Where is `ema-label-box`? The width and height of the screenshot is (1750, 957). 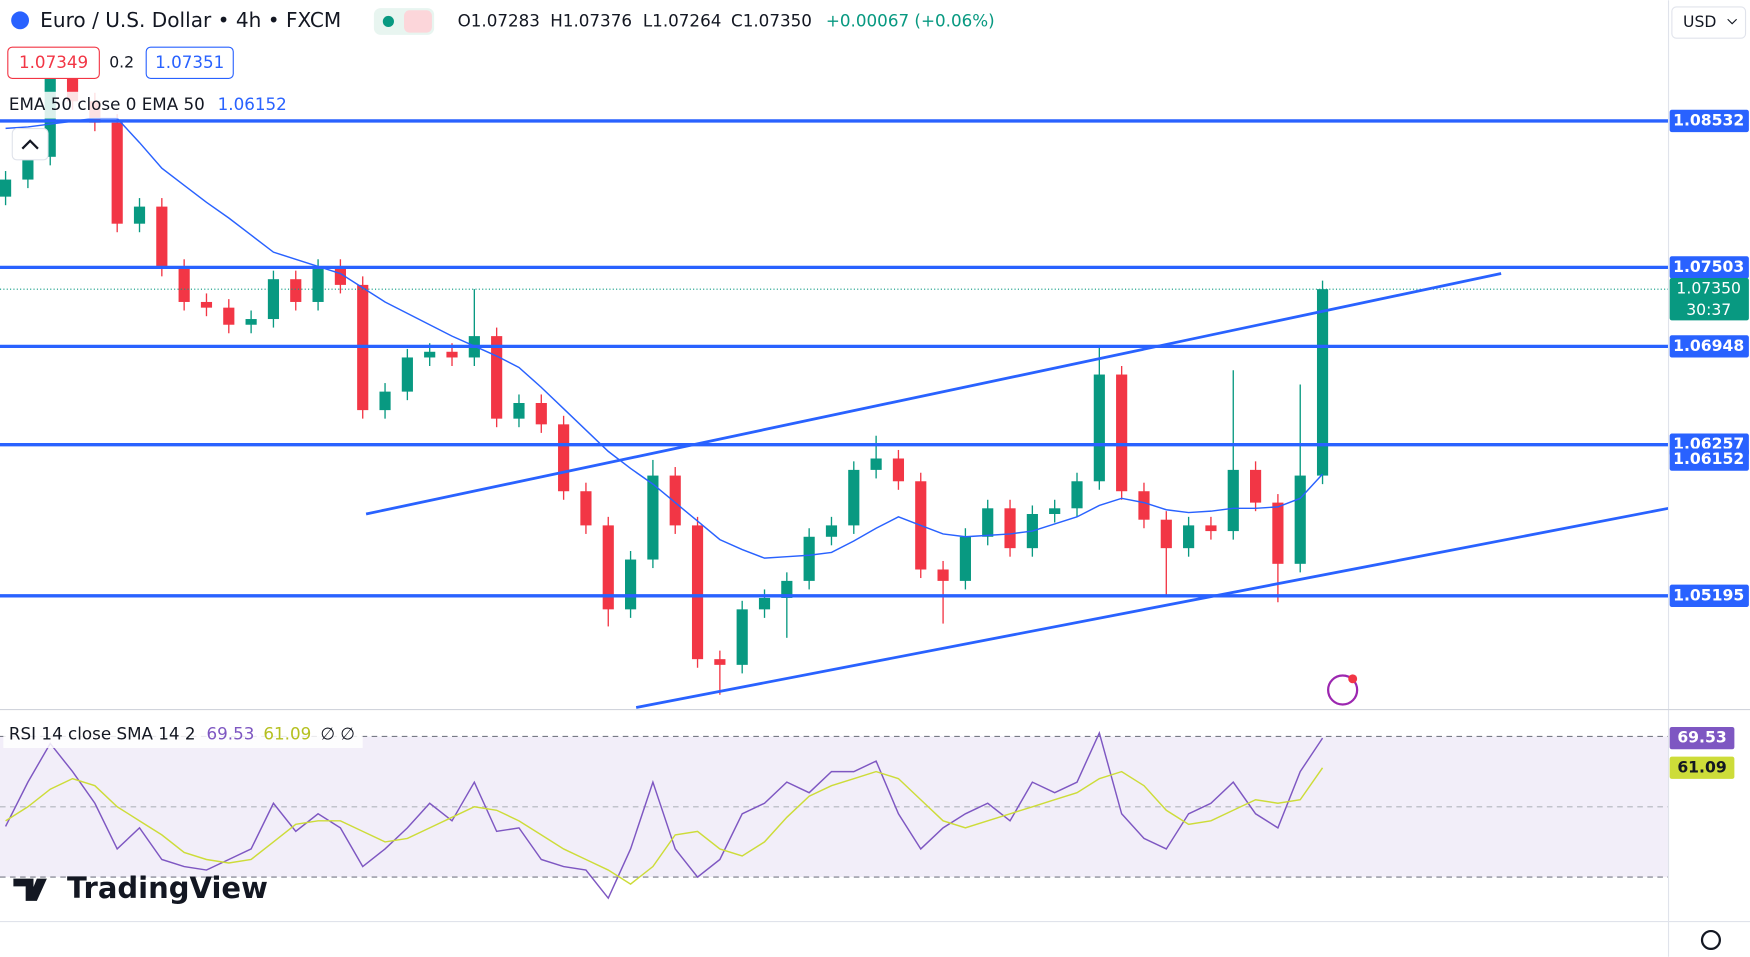
ema-label-box is located at coordinates (1709, 459).